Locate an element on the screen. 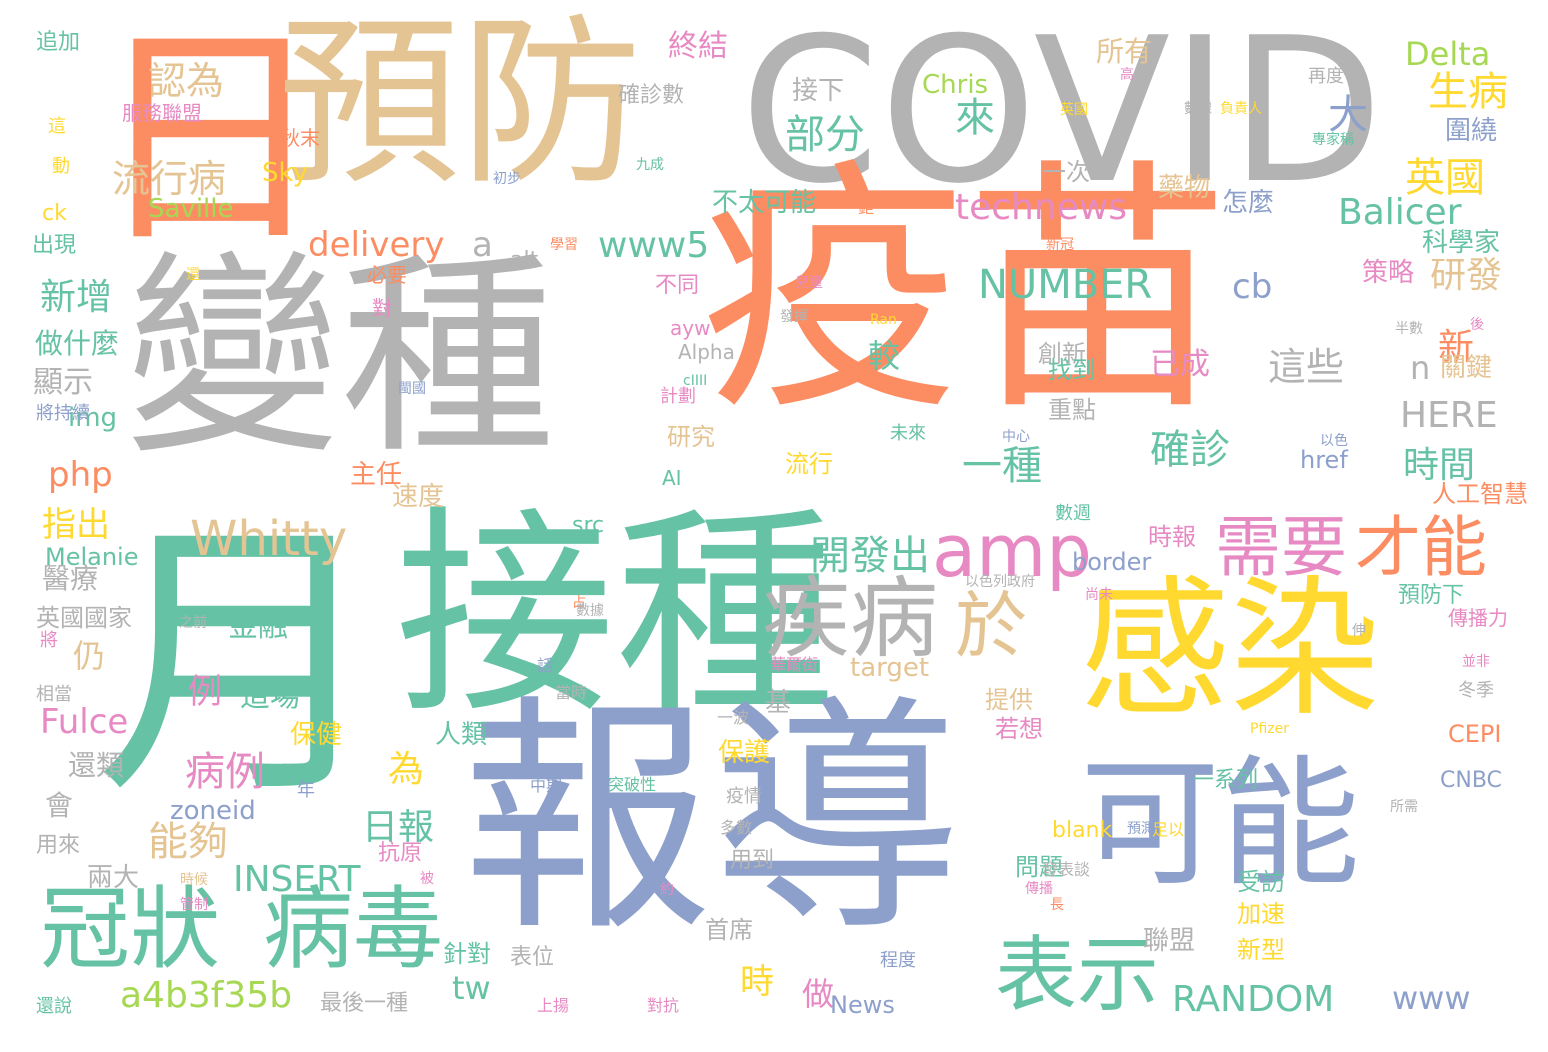  cloud-word: COVID is located at coordinates (1062, 114).